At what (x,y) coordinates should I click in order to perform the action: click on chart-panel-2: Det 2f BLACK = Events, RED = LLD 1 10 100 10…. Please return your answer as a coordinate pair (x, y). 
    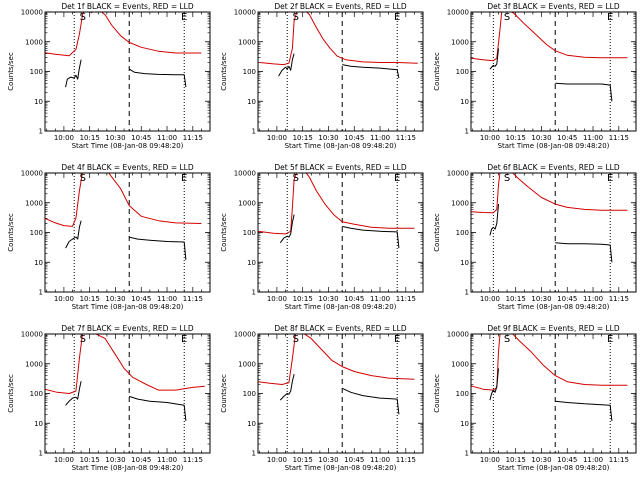
    Looking at the image, I should click on (322, 76).